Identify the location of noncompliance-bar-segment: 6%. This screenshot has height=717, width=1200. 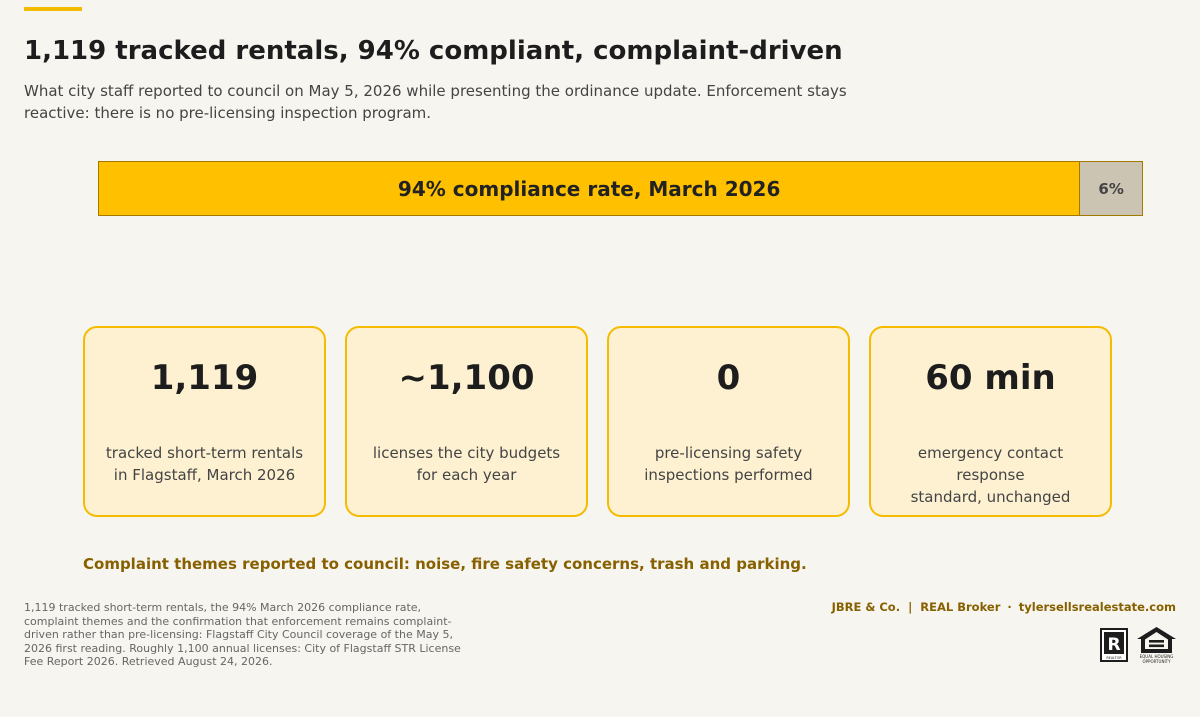
(1111, 188).